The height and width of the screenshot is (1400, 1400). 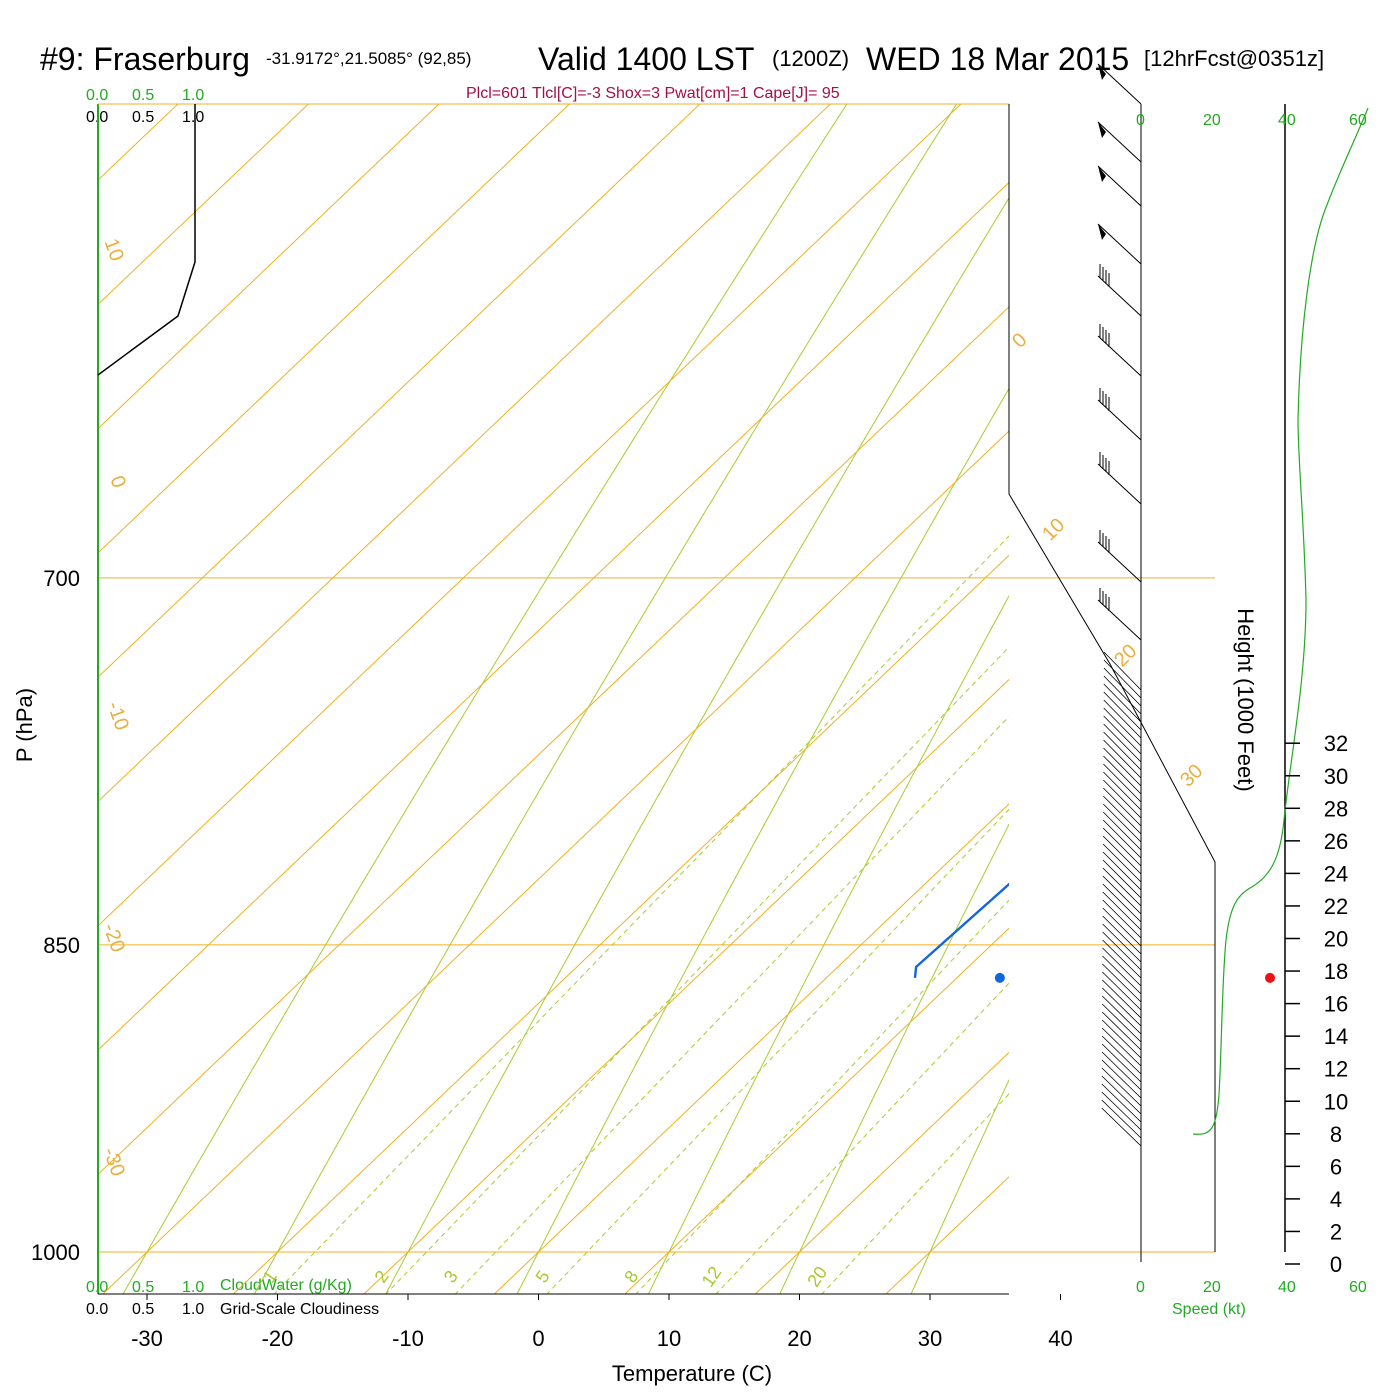 I want to click on height-tick-label: 6, so click(x=1336, y=1166).